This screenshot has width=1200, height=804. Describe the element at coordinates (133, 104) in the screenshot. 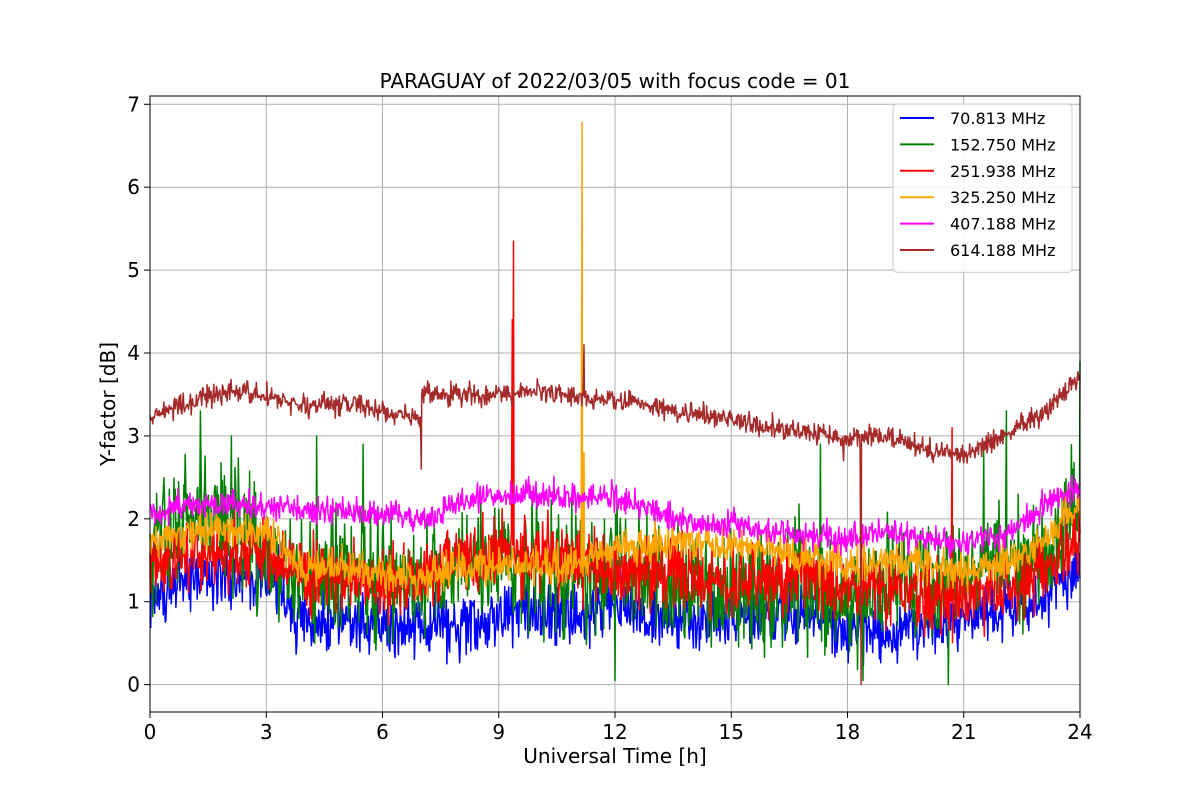

I see `y-tick-label: 7` at that location.